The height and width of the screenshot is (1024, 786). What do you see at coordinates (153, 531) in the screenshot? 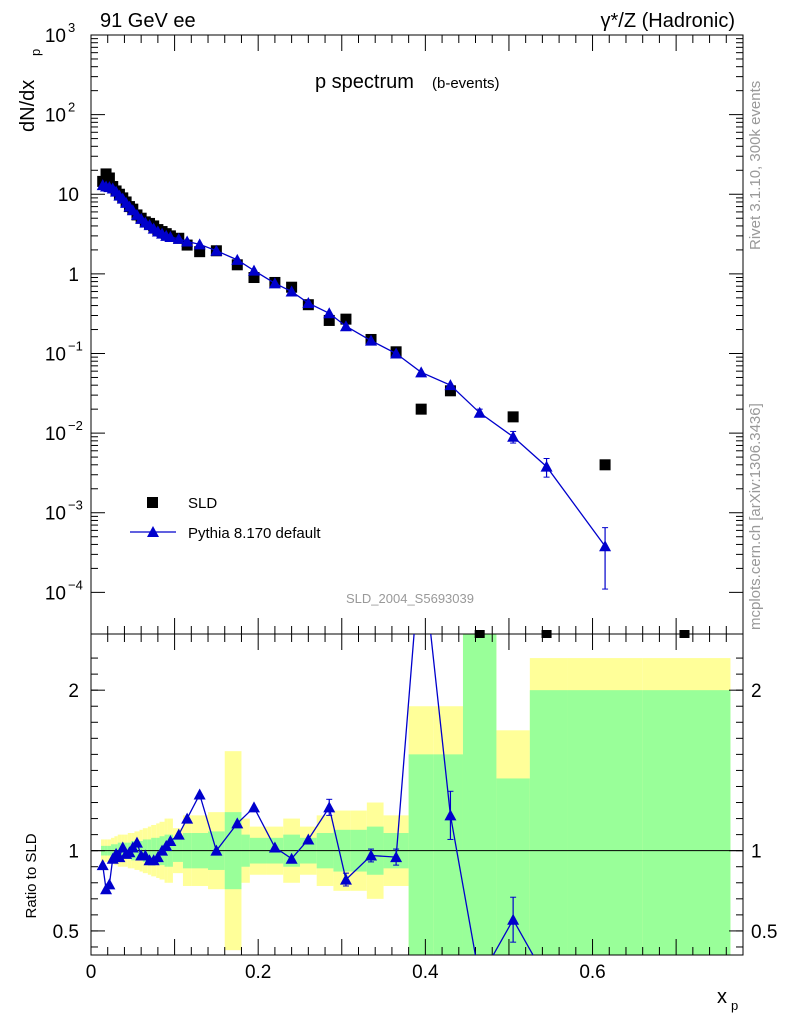
I see `legend-marker-pythia` at bounding box center [153, 531].